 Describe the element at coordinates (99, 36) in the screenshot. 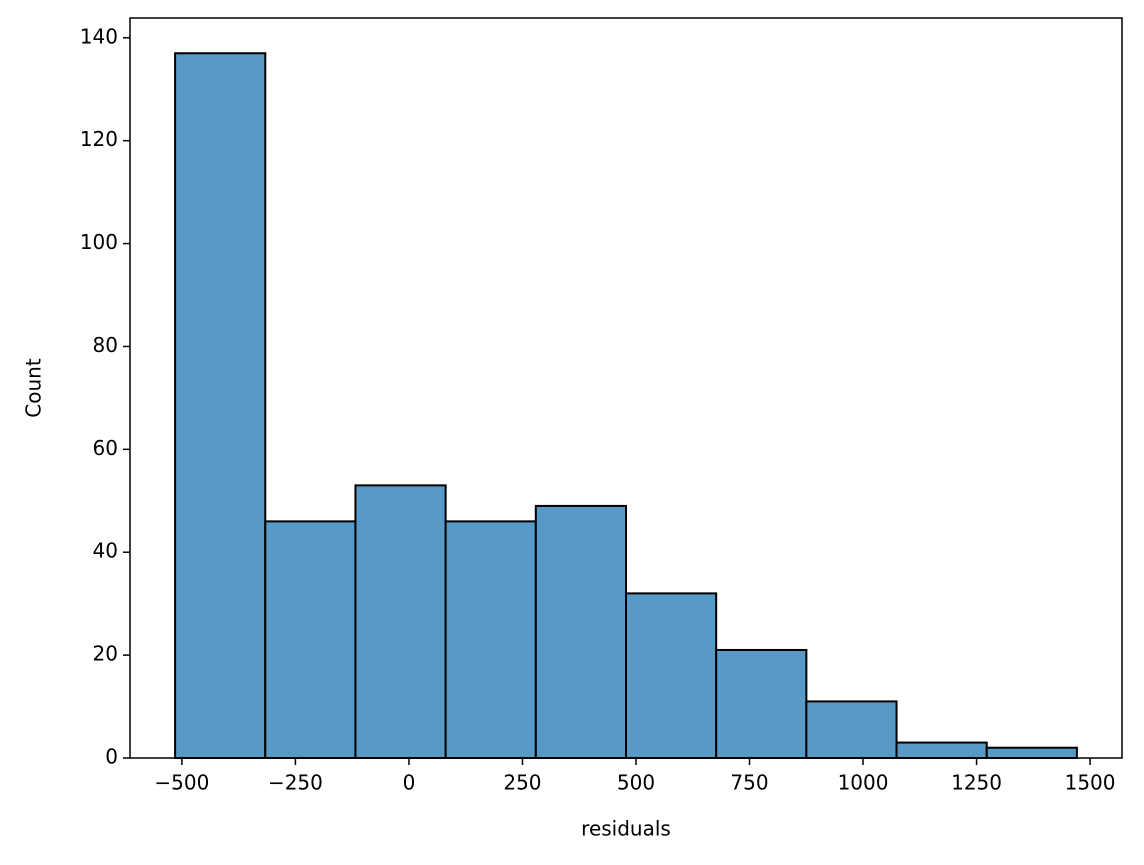

I see `y-tick-label: 140` at that location.